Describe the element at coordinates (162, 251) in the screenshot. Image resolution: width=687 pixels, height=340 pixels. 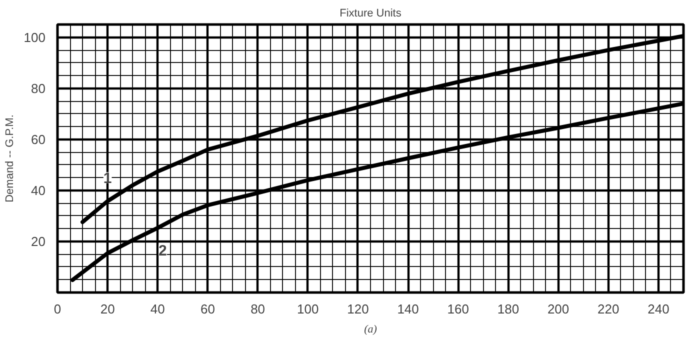
I see `annotation: 2` at that location.